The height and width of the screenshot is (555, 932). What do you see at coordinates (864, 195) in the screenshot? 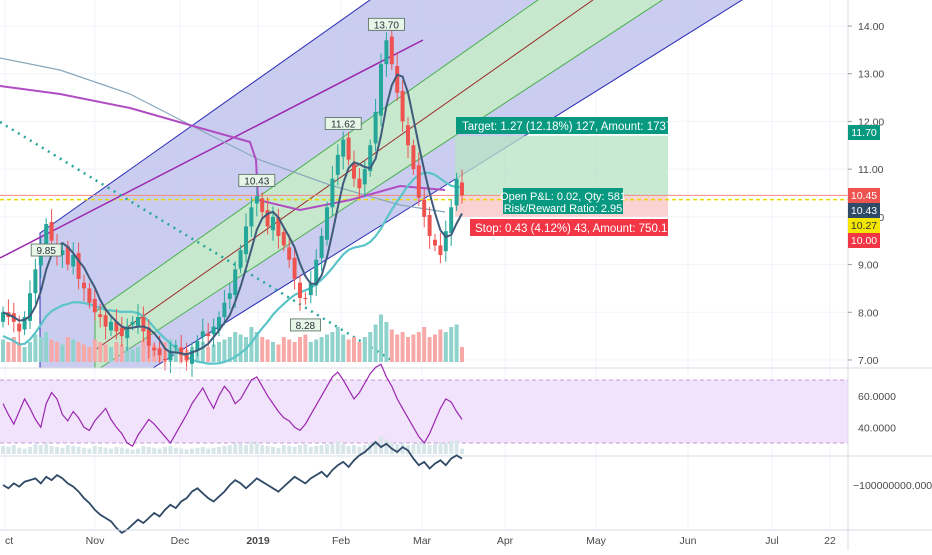
I see `last-price-axis-label: 10.45` at bounding box center [864, 195].